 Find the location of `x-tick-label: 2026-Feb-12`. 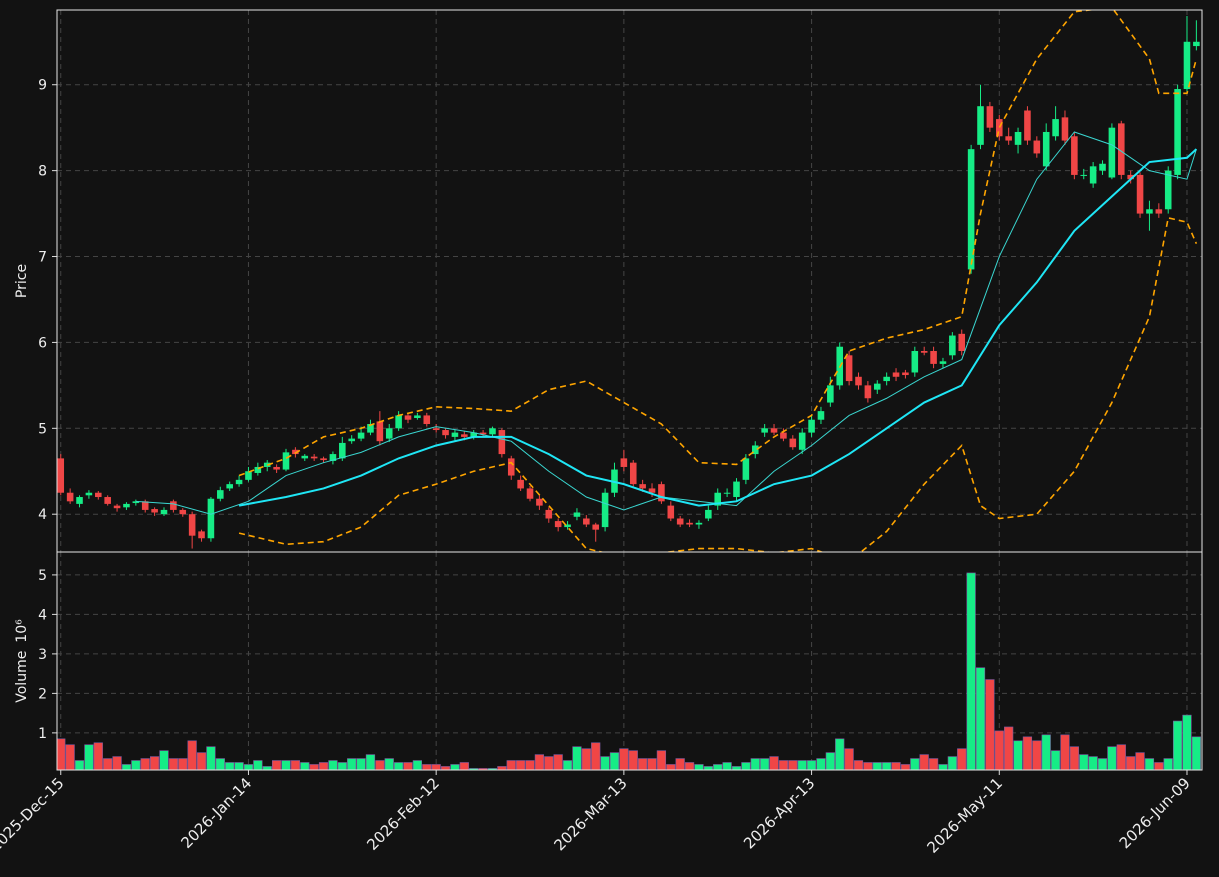

x-tick-label: 2026-Feb-12 is located at coordinates (403, 814).